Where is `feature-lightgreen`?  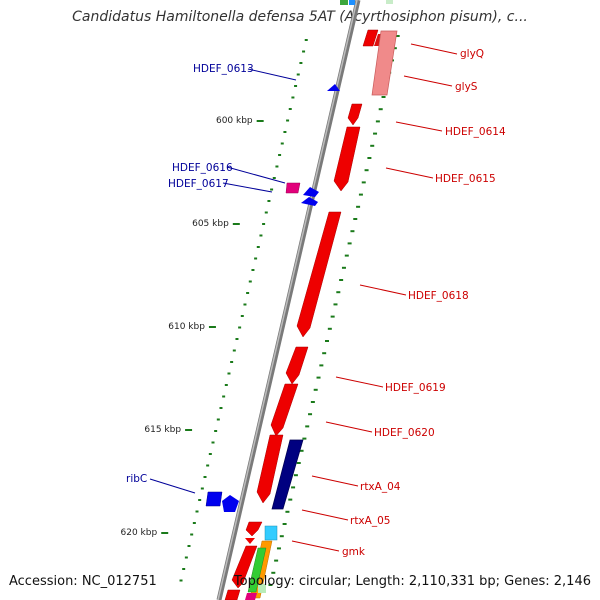 feature-lightgreen is located at coordinates (262, 588).